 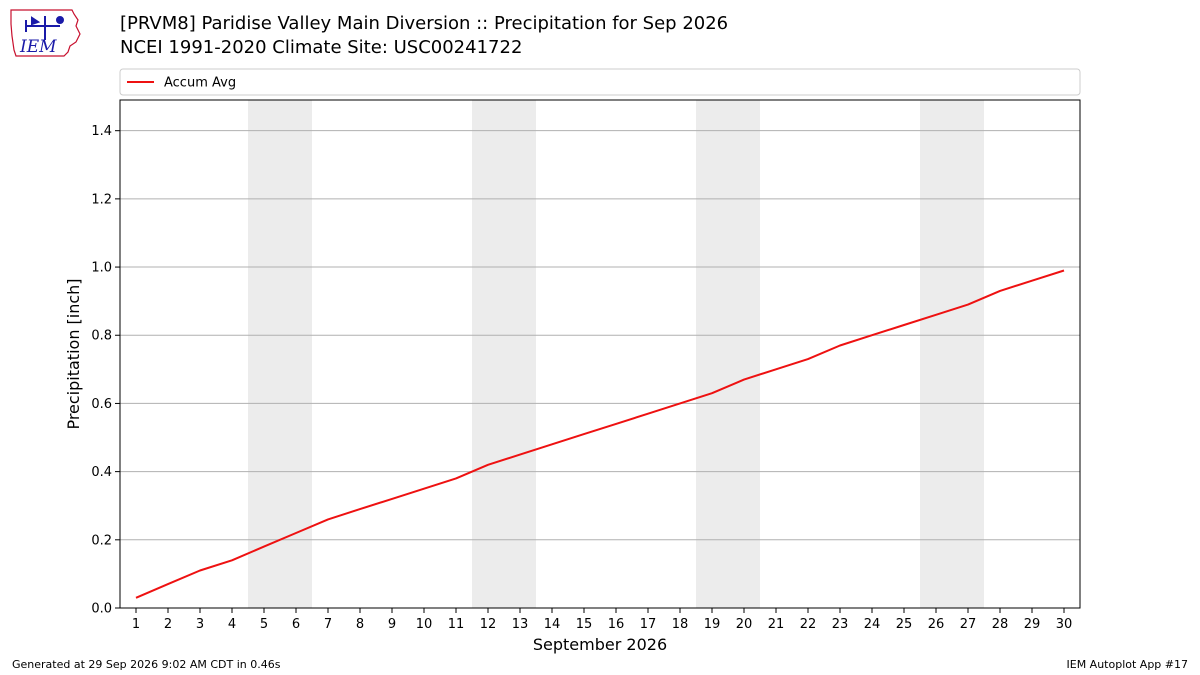 I want to click on iem-logo: IEM, so click(x=45, y=33).